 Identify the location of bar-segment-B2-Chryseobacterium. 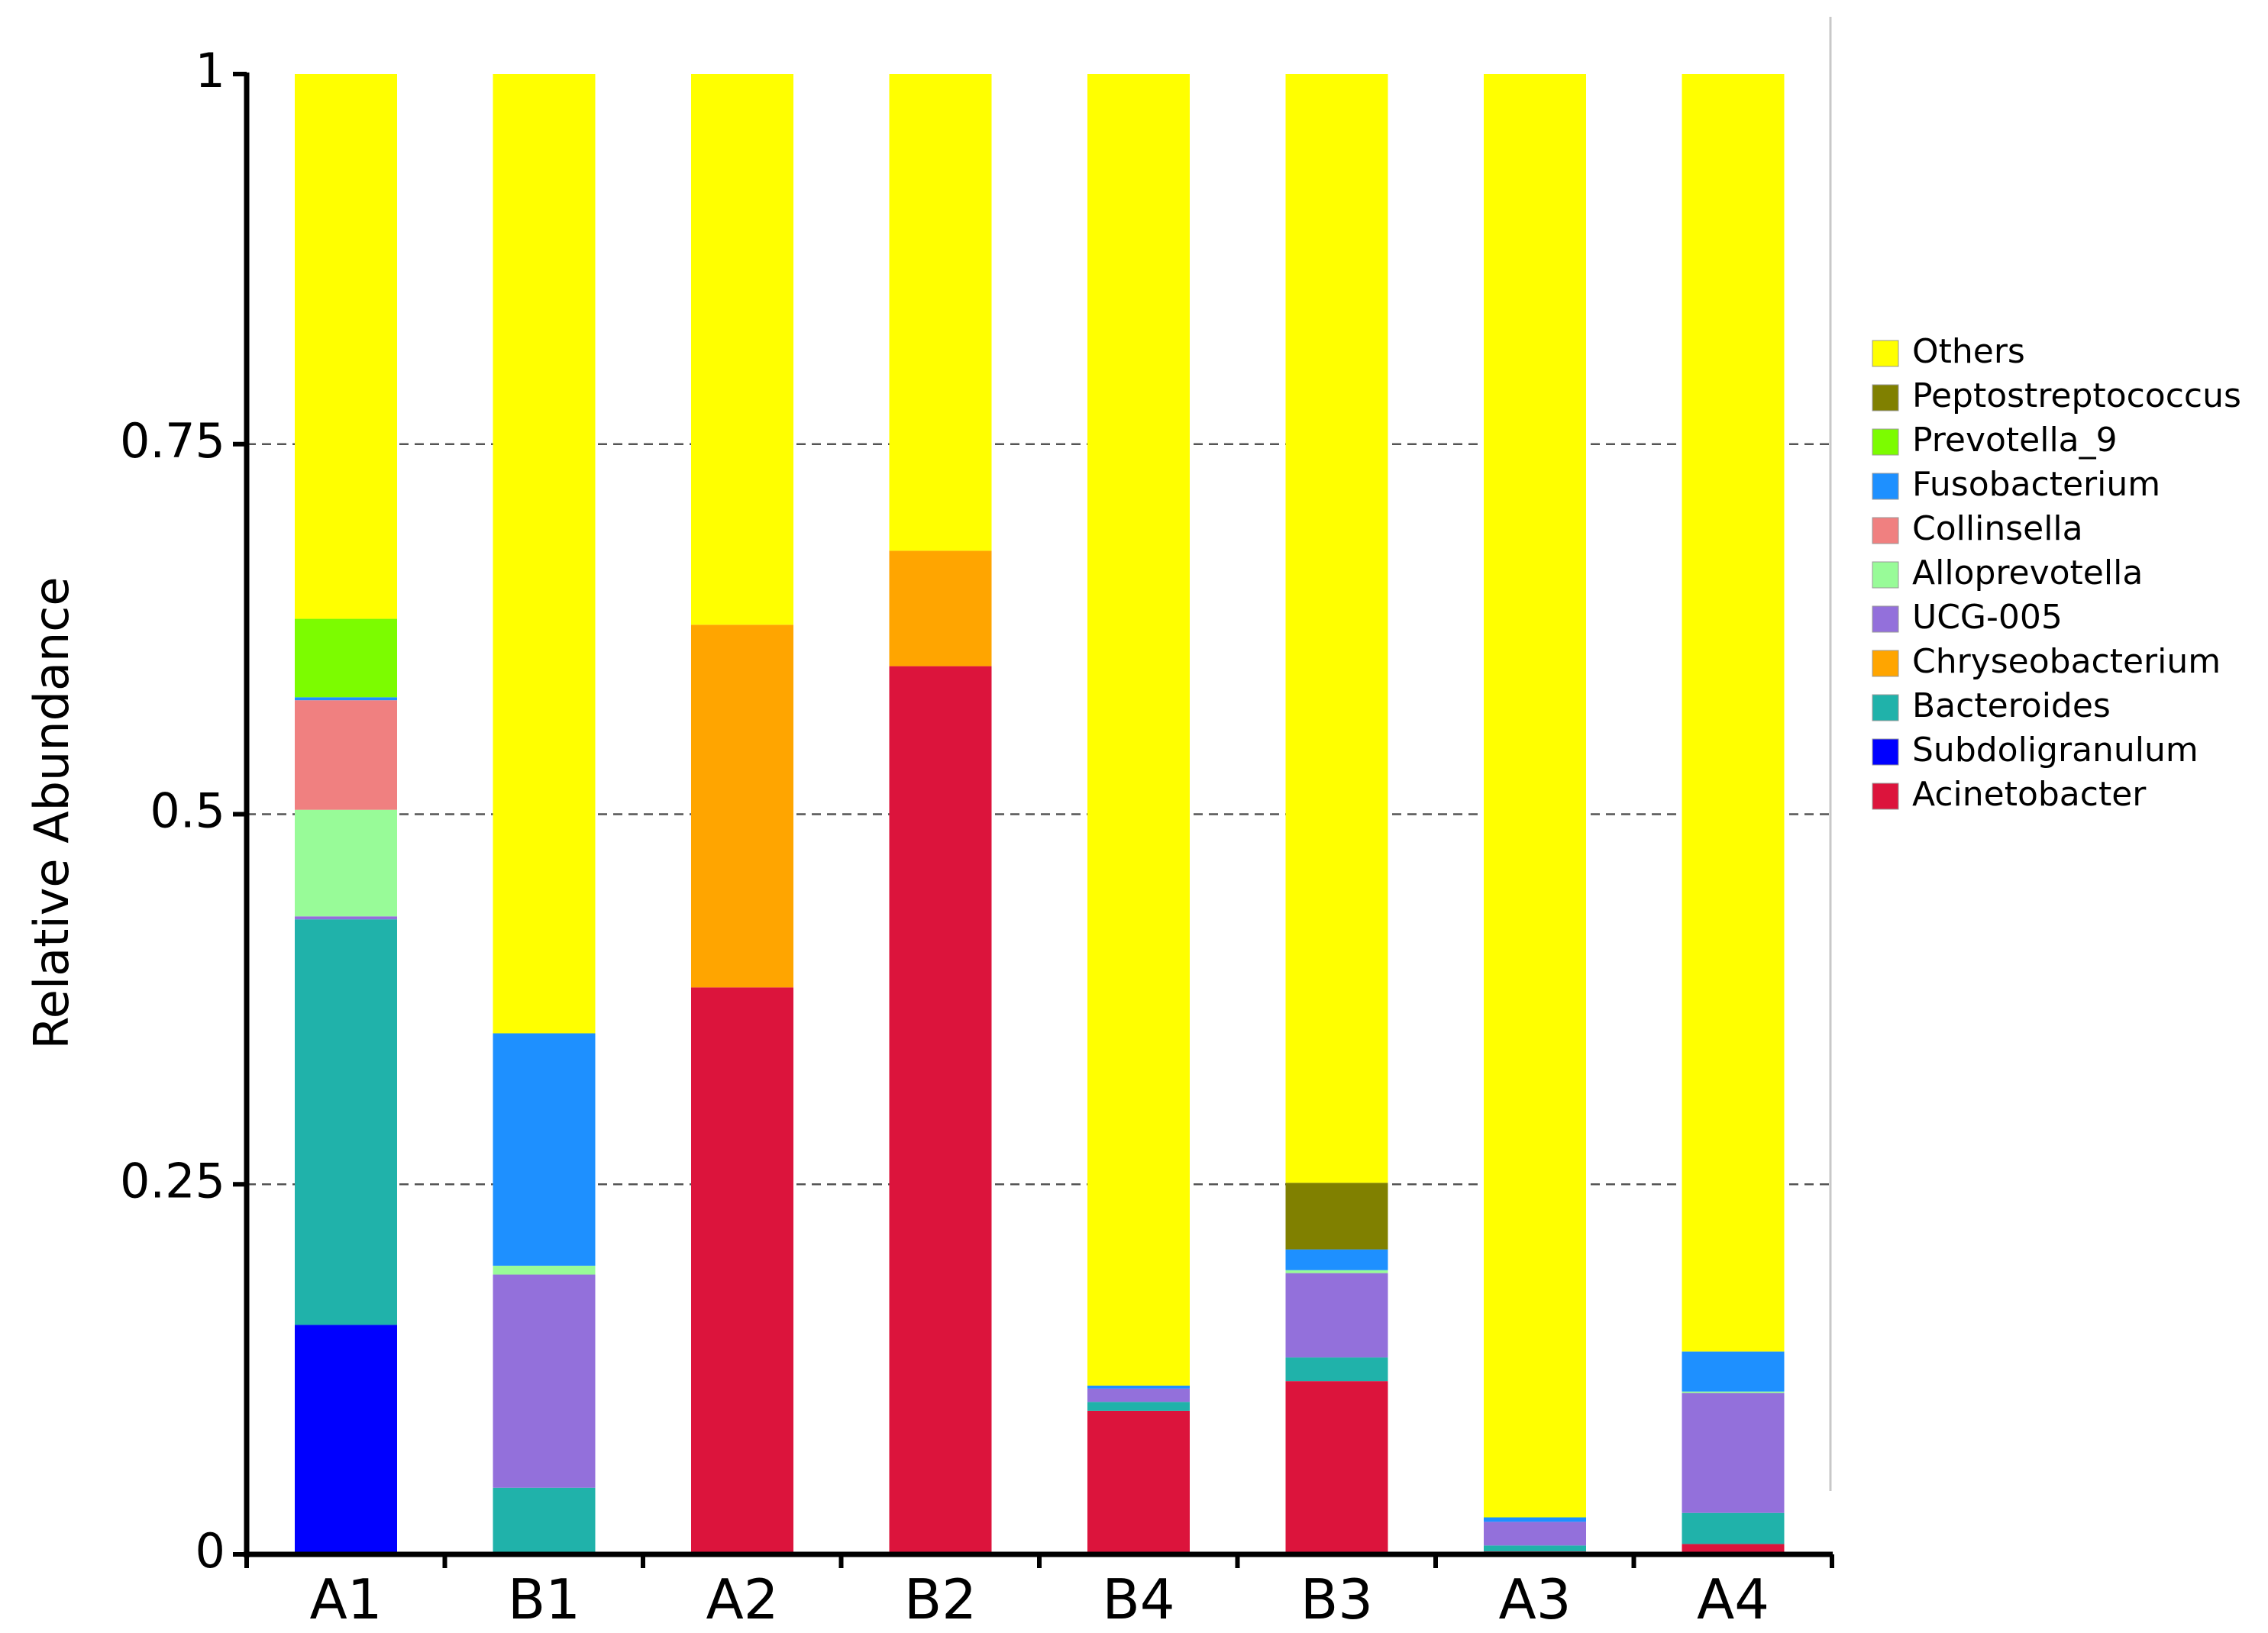
(941, 608).